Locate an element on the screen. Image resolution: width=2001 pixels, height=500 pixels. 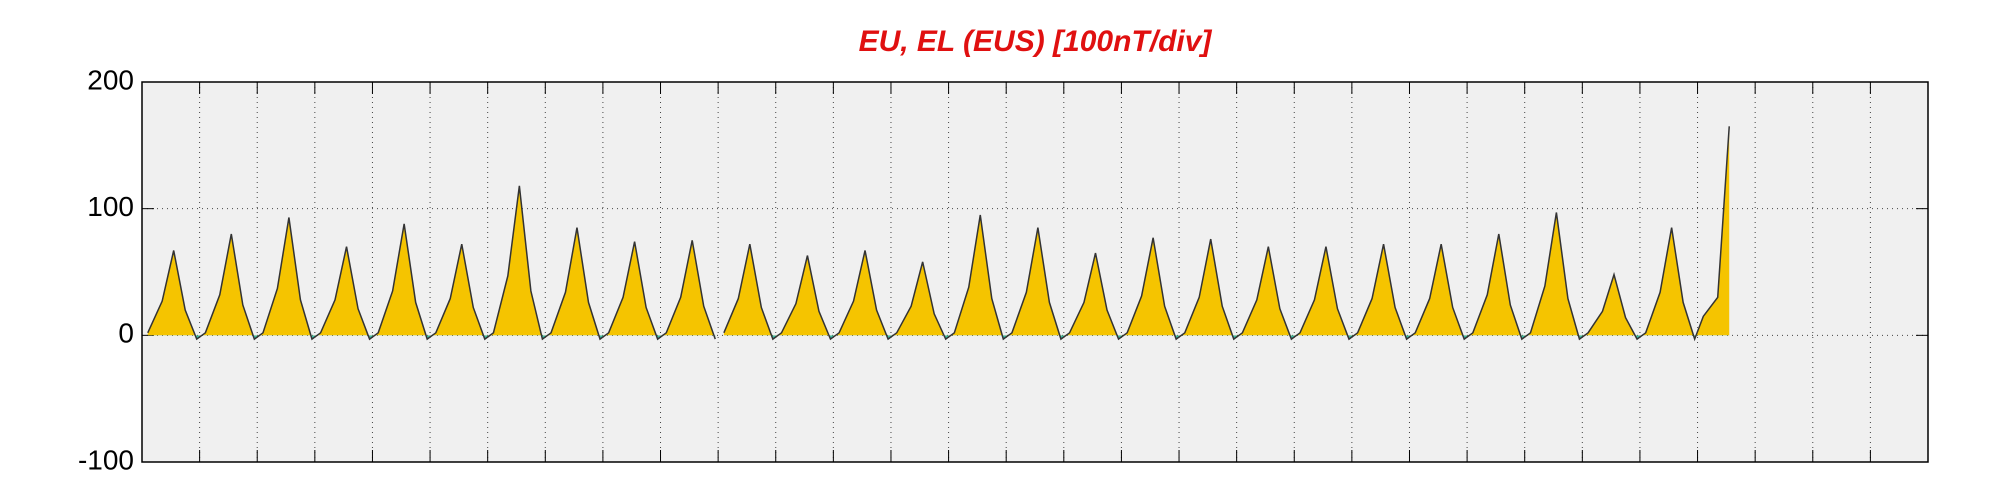
y-tick-label: 200 is located at coordinates (110, 79).